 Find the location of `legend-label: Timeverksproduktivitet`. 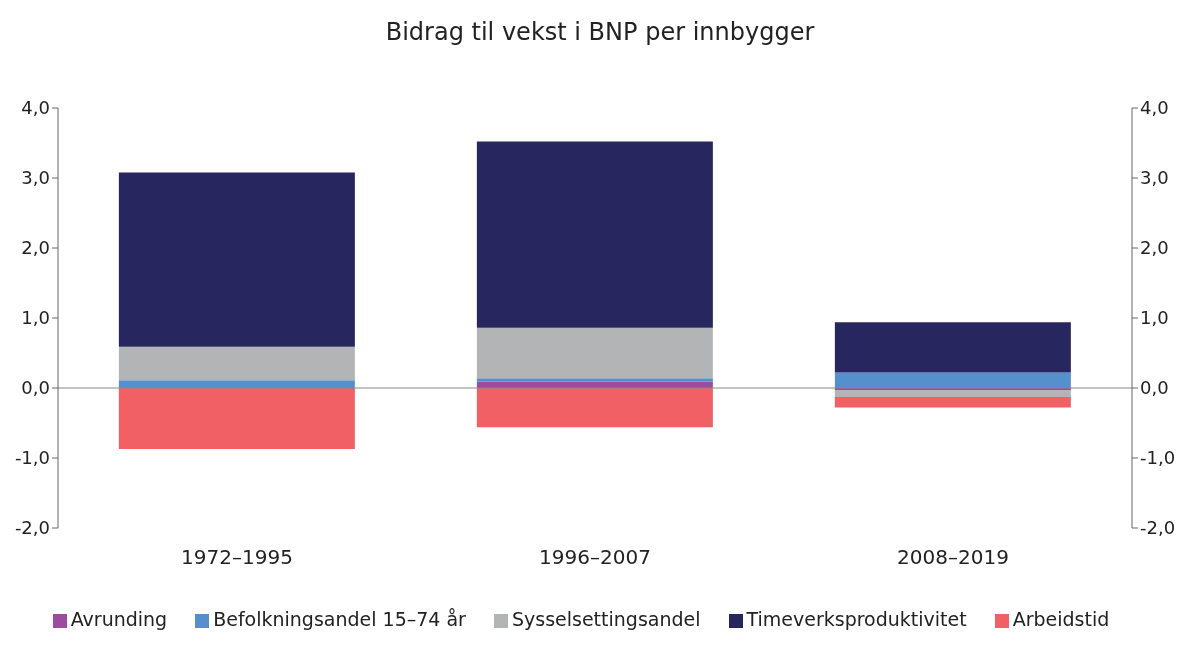

legend-label: Timeverksproduktivitet is located at coordinates (856, 619).